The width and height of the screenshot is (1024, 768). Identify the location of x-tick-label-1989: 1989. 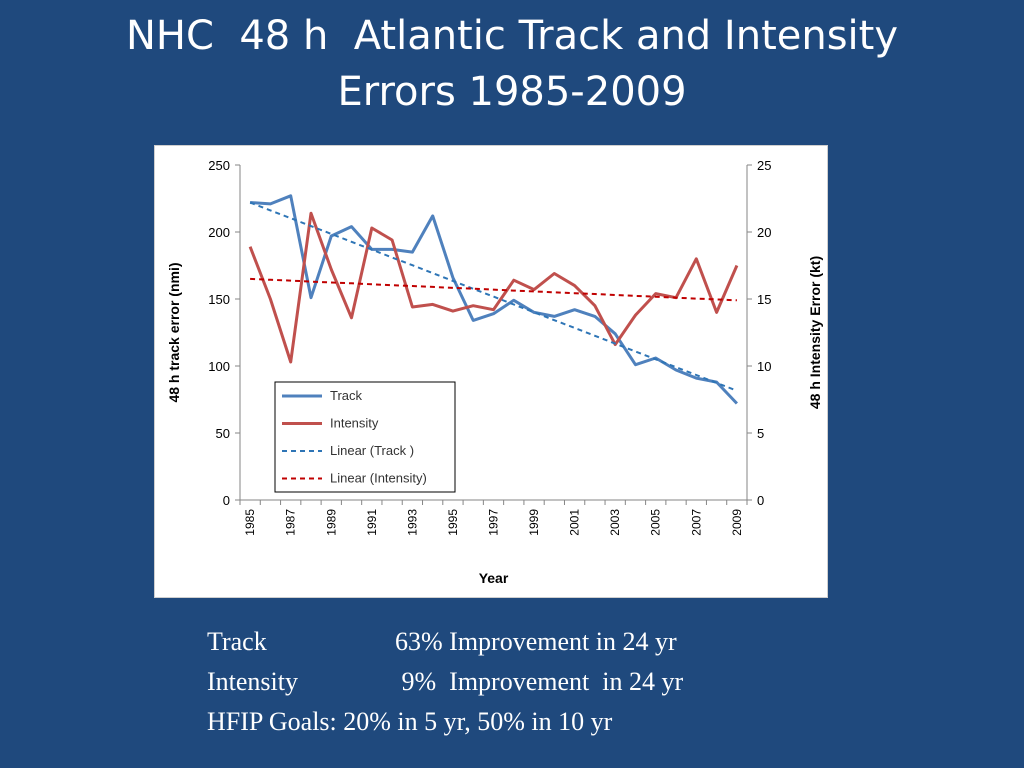
(331, 522).